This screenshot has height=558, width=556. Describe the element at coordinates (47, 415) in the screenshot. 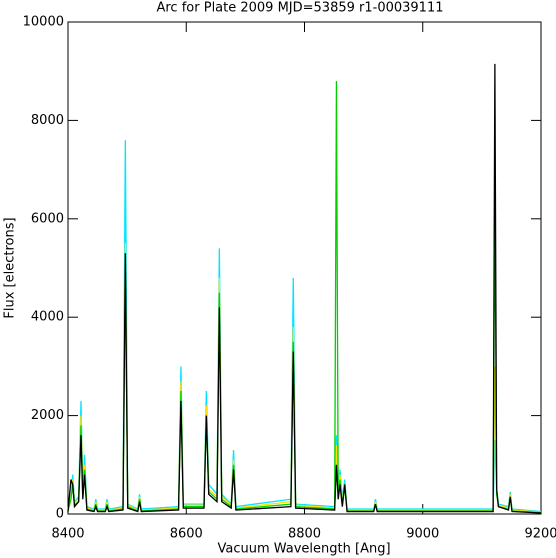

I see `y-tick-label: 2000` at that location.